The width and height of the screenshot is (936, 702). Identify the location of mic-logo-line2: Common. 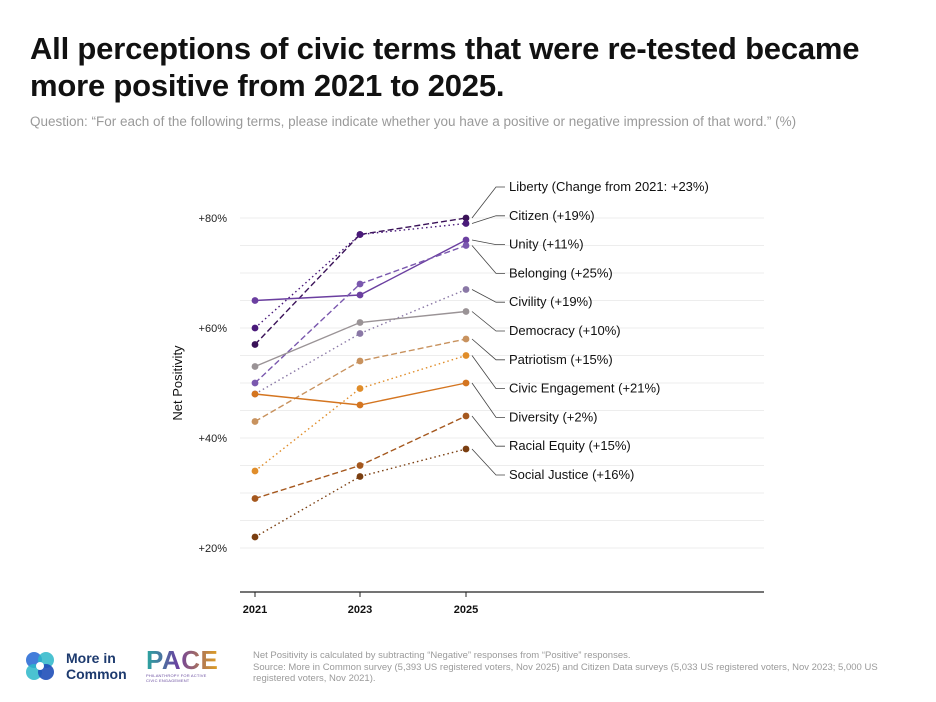
(96, 674).